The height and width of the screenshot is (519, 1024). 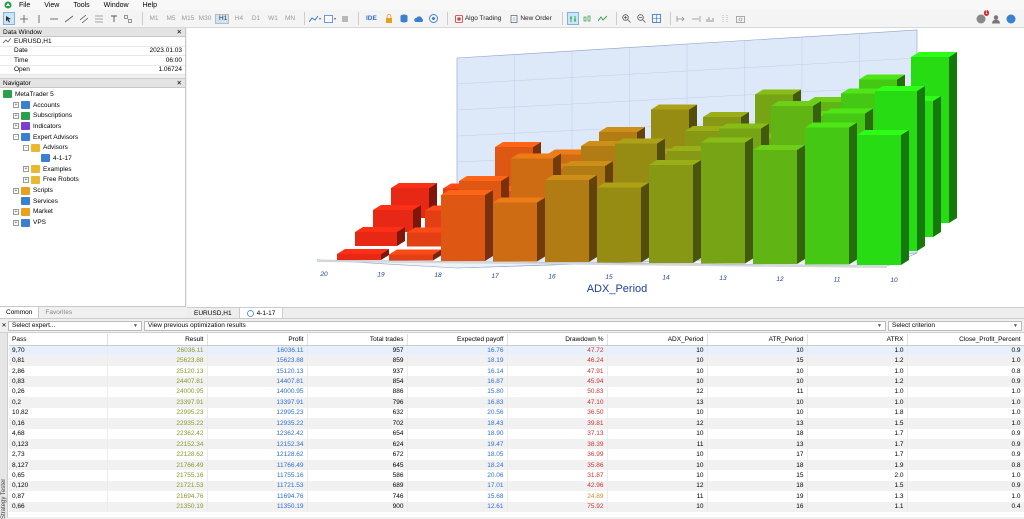 I want to click on cloud-network-icon, so click(x=419, y=18).